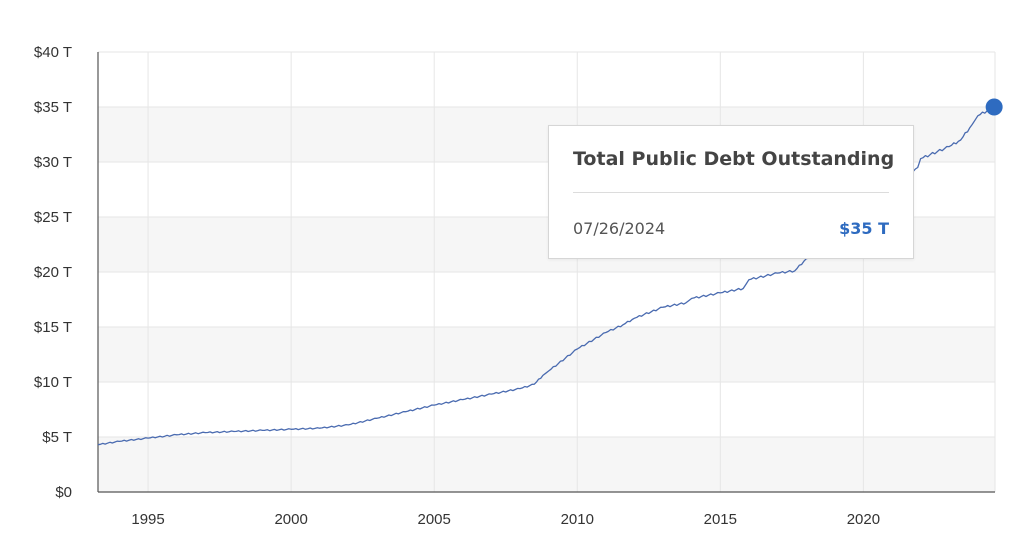 Image resolution: width=1024 pixels, height=545 pixels. What do you see at coordinates (546, 509) in the screenshot?
I see `x-axis: 1995 2000 2005 2010 2015 2020` at bounding box center [546, 509].